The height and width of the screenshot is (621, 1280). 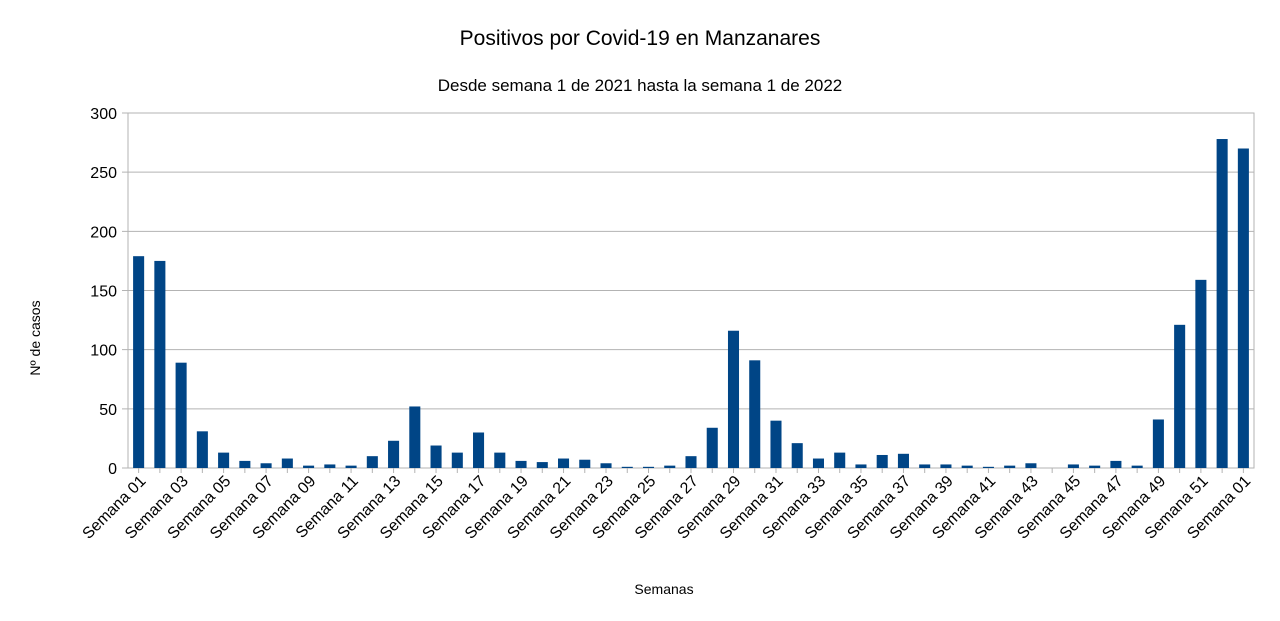 I want to click on chart-title: Positivos por Covid-19 en Manzanares, so click(x=640, y=38).